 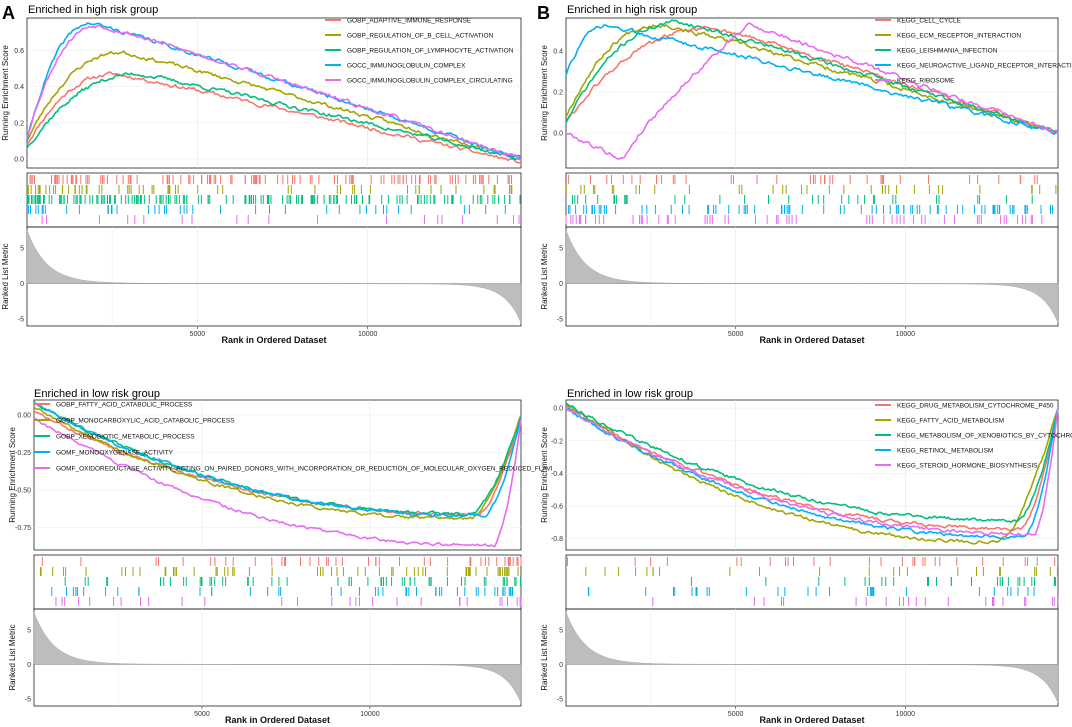 I want to click on es-tick-label: -0.4, so click(x=557, y=474).